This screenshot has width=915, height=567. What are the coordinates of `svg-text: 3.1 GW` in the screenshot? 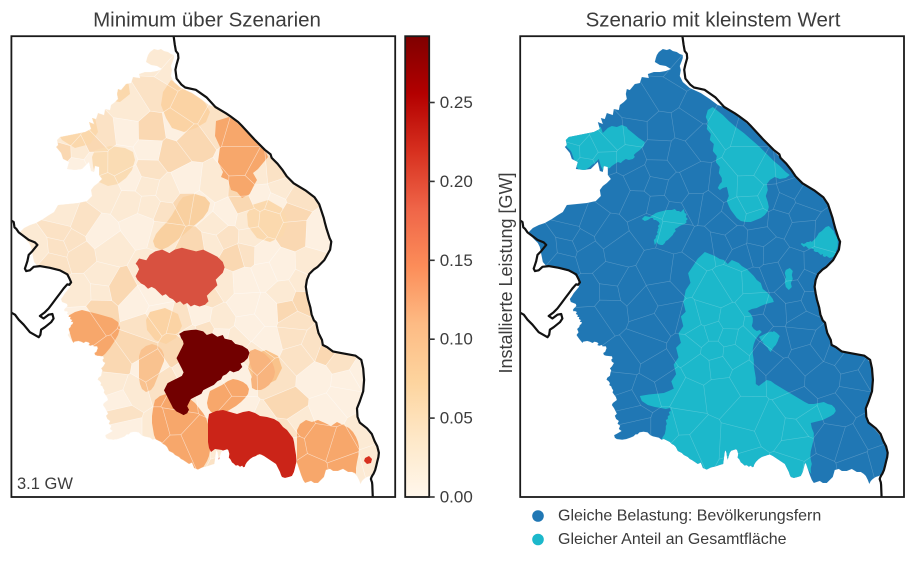 It's located at (45, 484).